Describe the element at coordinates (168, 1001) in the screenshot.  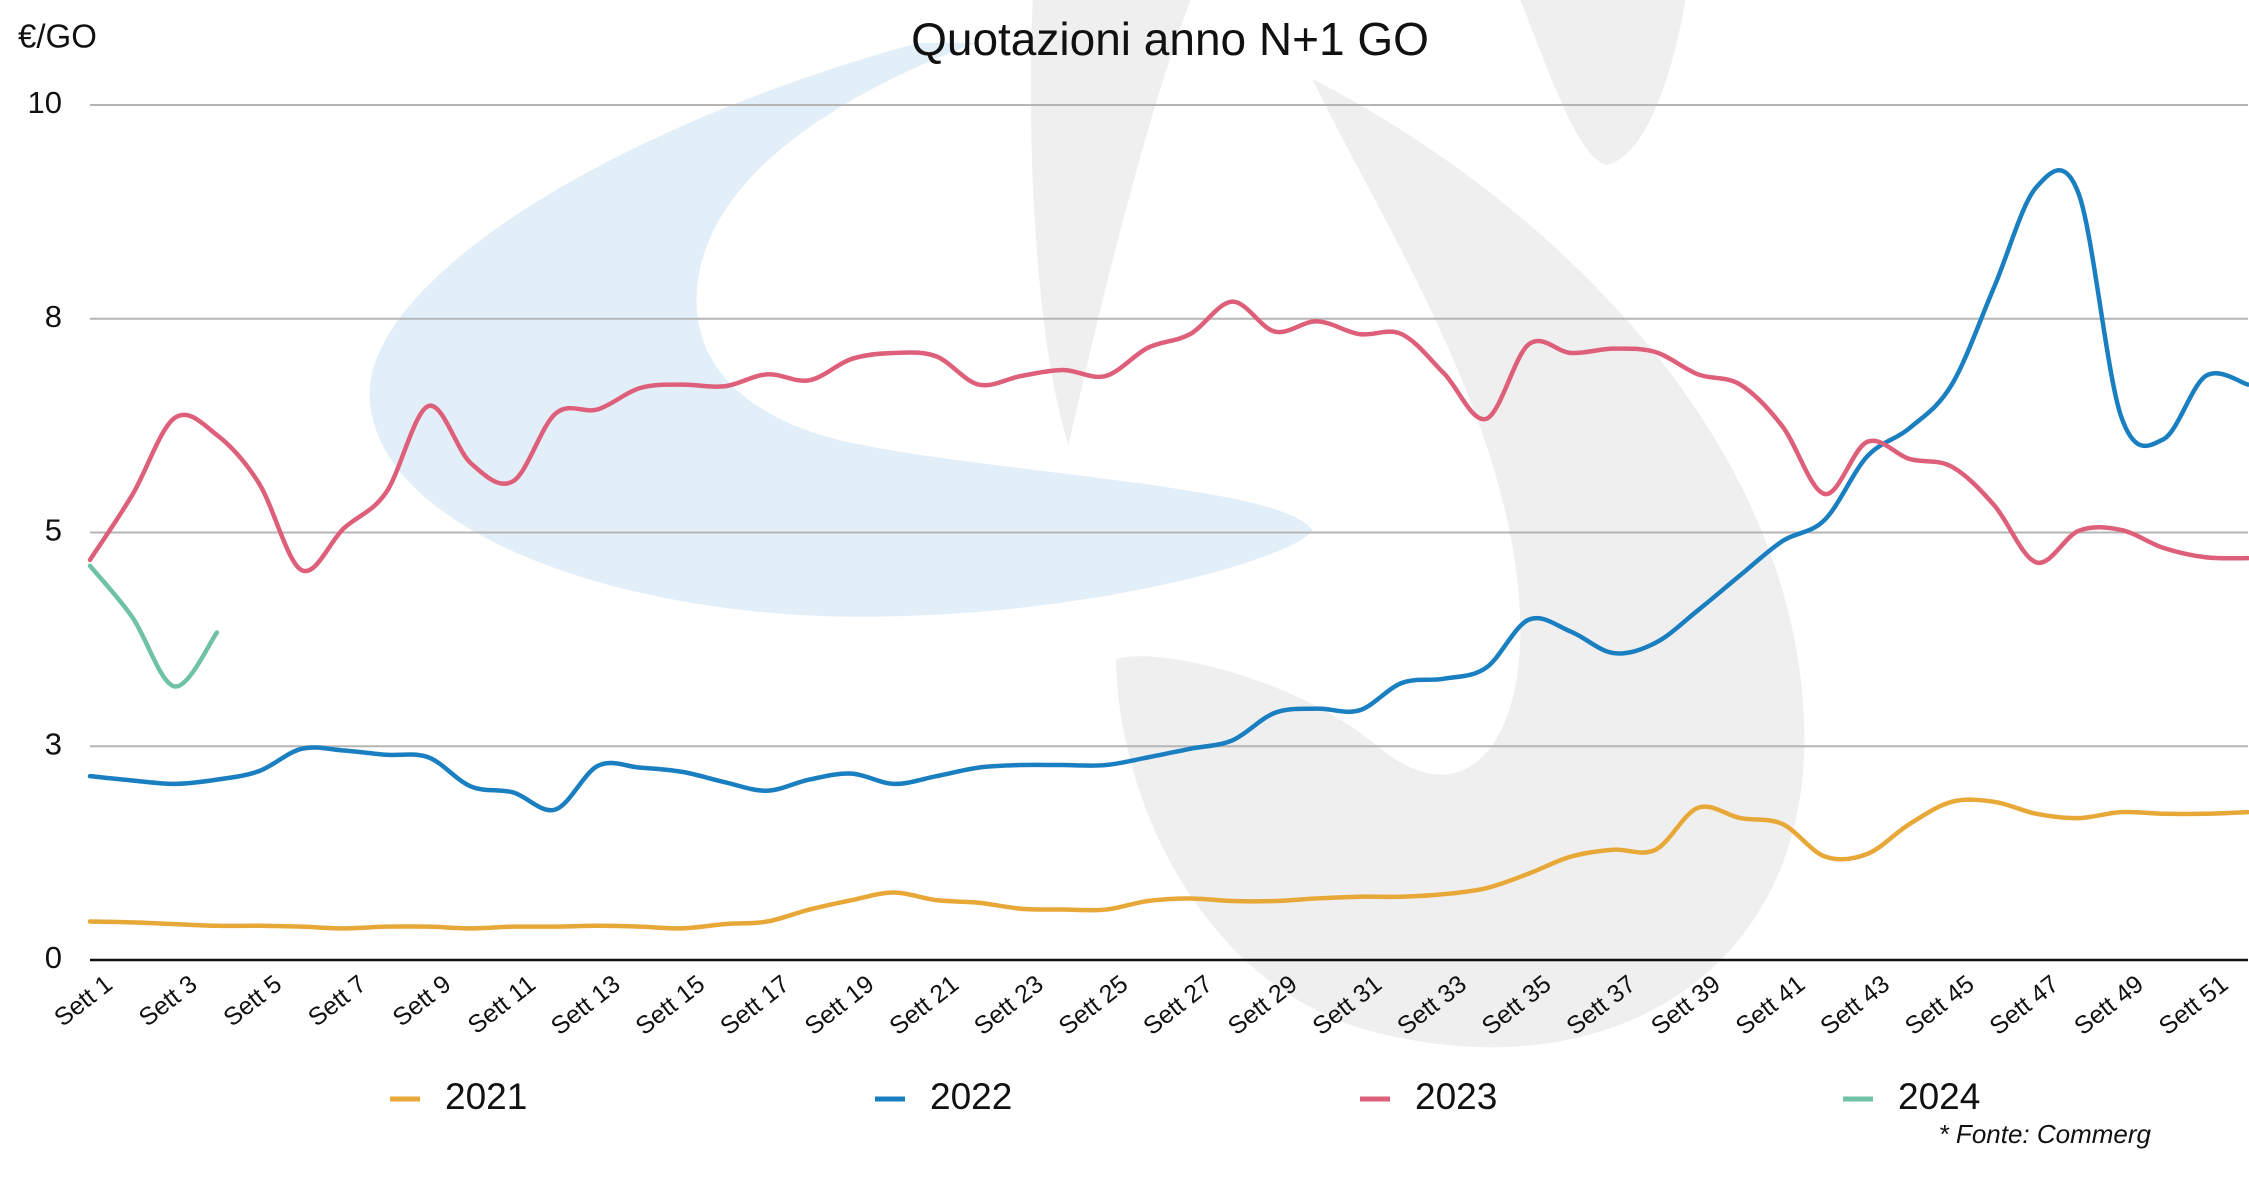
I see `x-tick-label: Sett 3` at that location.